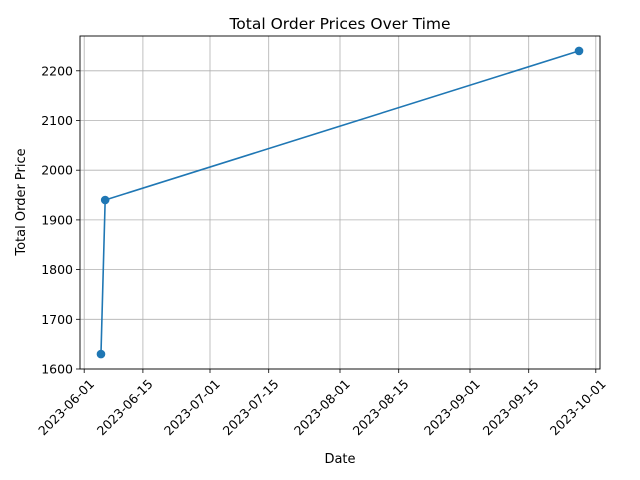 Image resolution: width=640 pixels, height=480 pixels. Describe the element at coordinates (21, 202) in the screenshot. I see `y-axis-label: Total Order Price` at that location.